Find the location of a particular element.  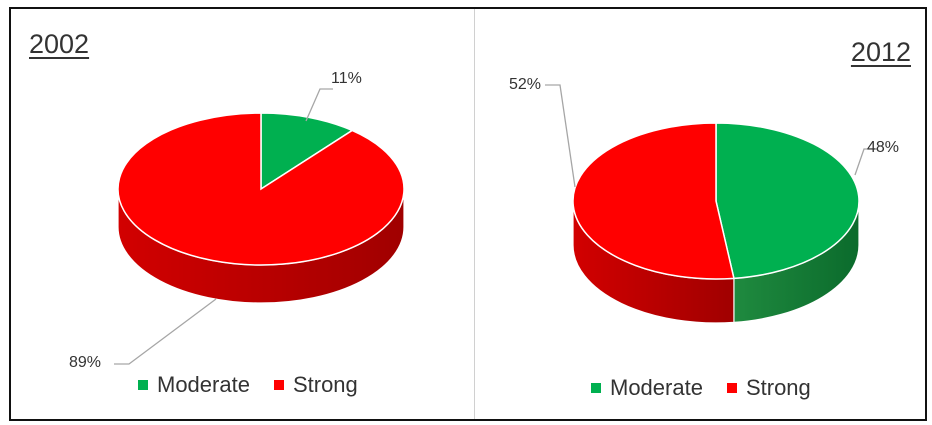

legend-2012: Moderate Strong is located at coordinates (713, 388).